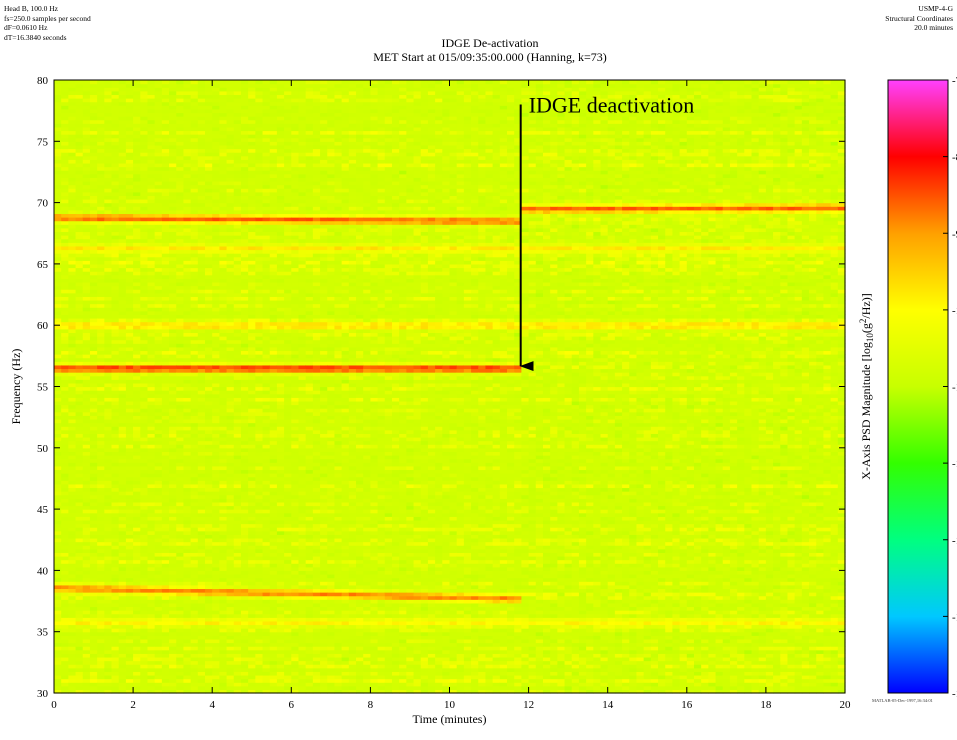 The image size is (957, 740). Describe the element at coordinates (954, 617) in the screenshot. I see `colorbar-tick-label: -14` at that location.